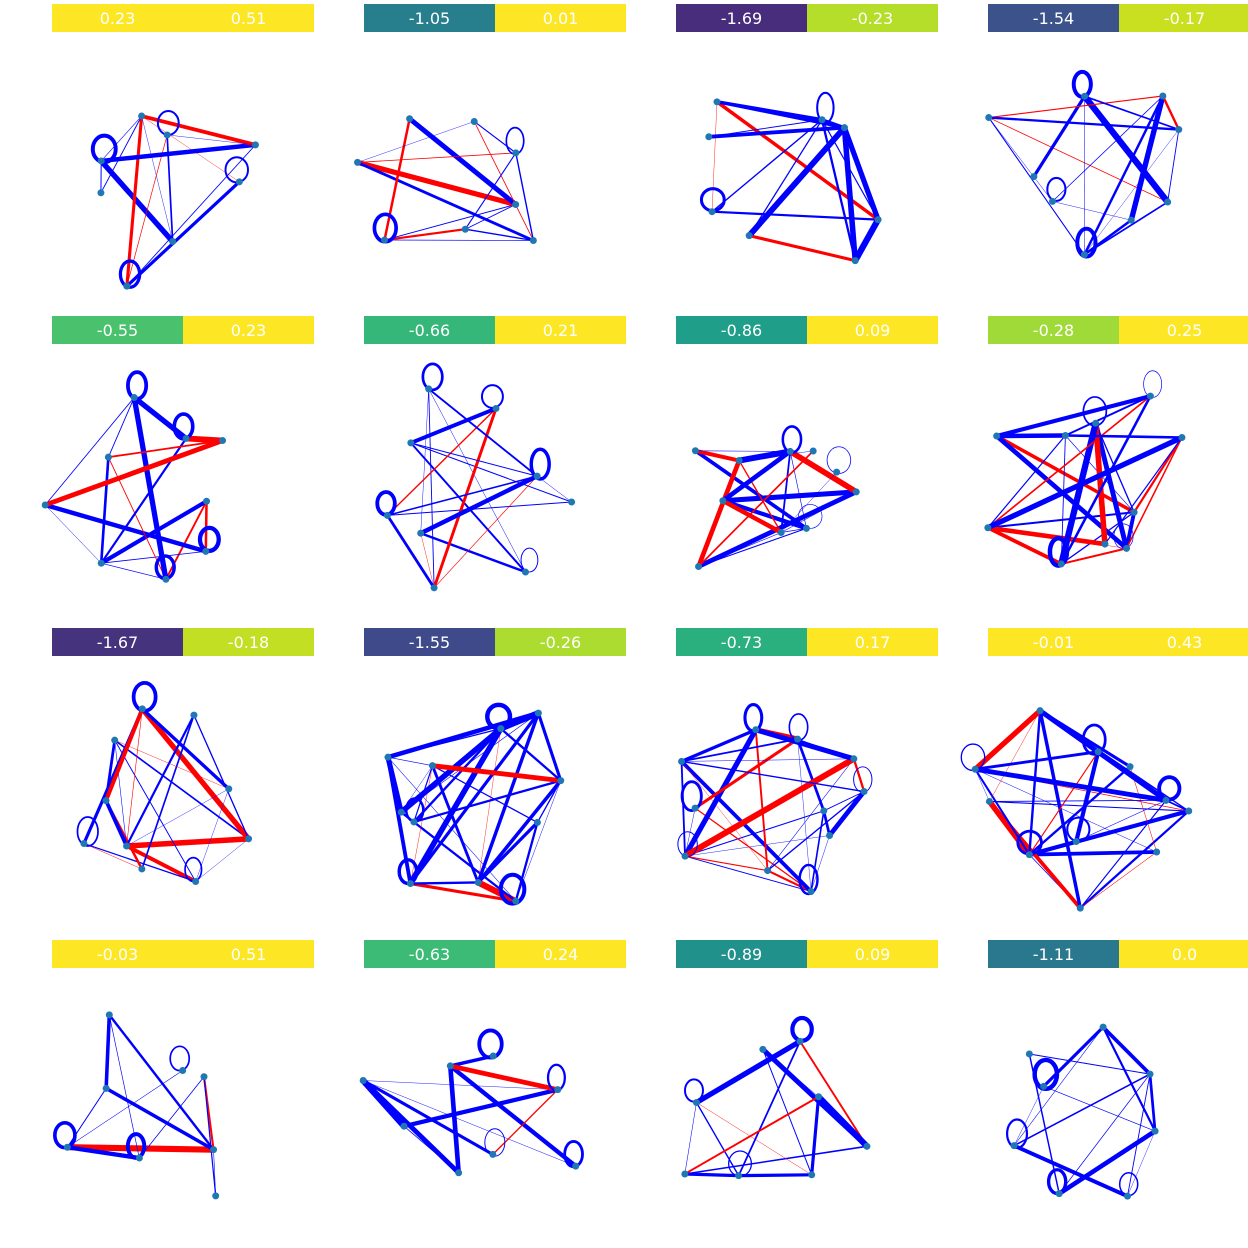  I want to click on value-colorbar: 0.23 0.51, so click(183, 18).